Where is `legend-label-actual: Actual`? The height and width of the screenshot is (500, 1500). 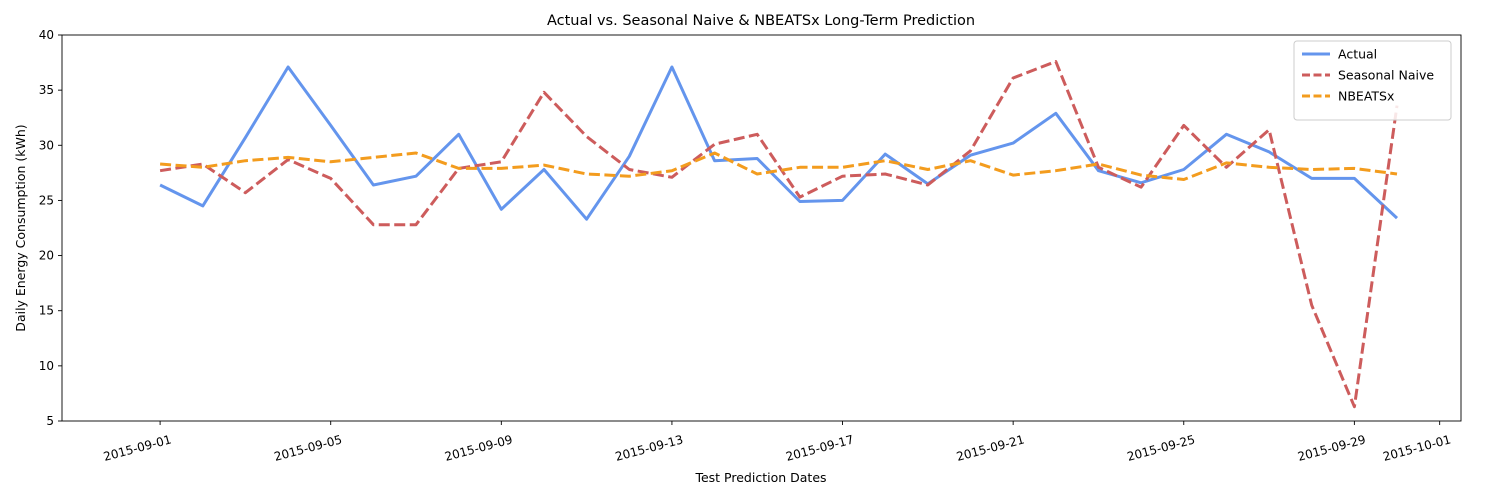
legend-label-actual: Actual is located at coordinates (1357, 54).